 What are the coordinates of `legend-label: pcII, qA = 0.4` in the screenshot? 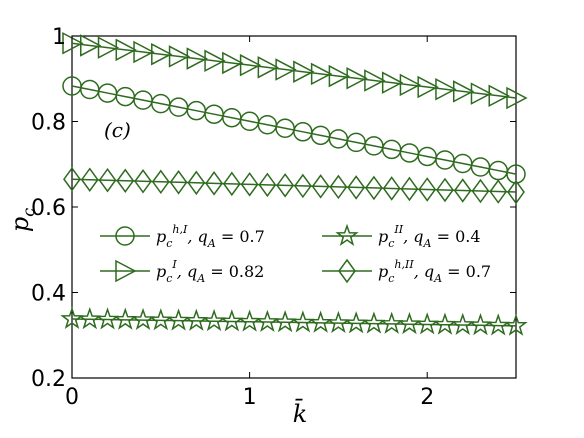 It's located at (429, 236).